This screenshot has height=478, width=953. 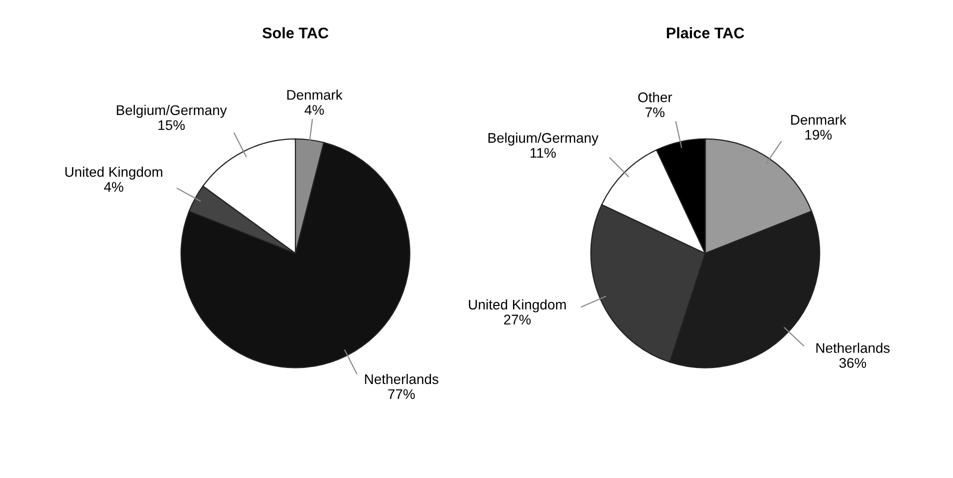 What do you see at coordinates (543, 153) in the screenshot?
I see `data-label: 11%` at bounding box center [543, 153].